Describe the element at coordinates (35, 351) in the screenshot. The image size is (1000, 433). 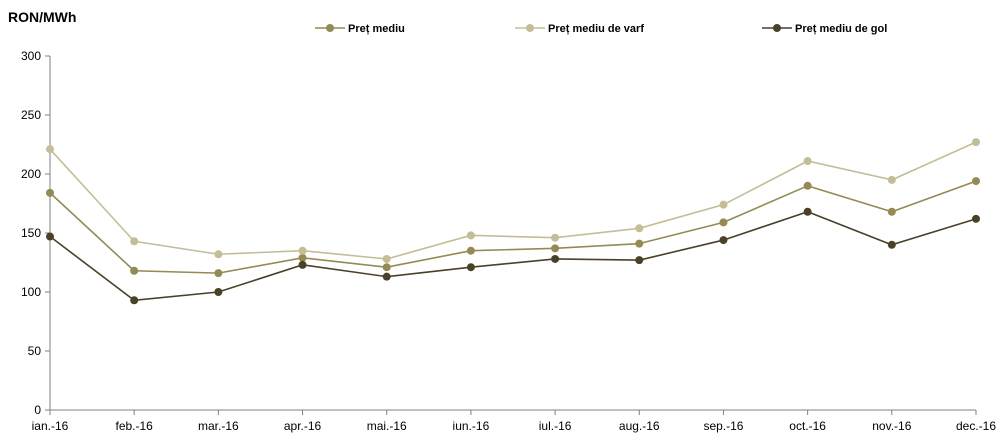
I see `y-tick-label: 50` at that location.